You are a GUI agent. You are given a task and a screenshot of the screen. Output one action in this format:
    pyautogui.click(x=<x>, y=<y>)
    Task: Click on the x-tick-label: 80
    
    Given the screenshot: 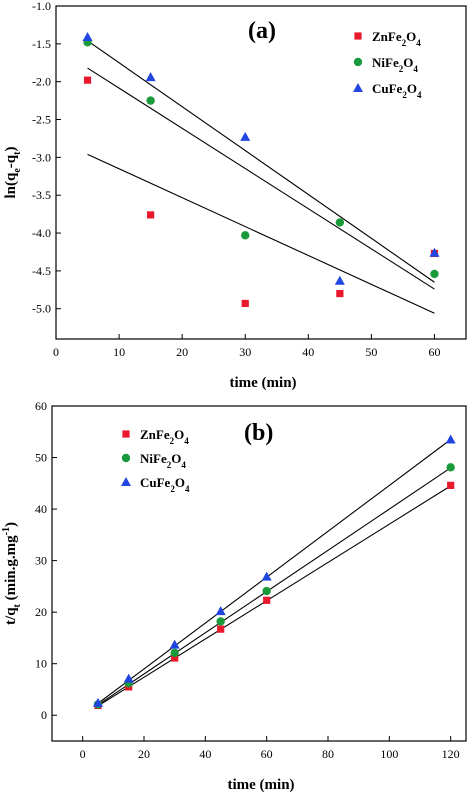 What is the action you would take?
    pyautogui.click(x=328, y=754)
    